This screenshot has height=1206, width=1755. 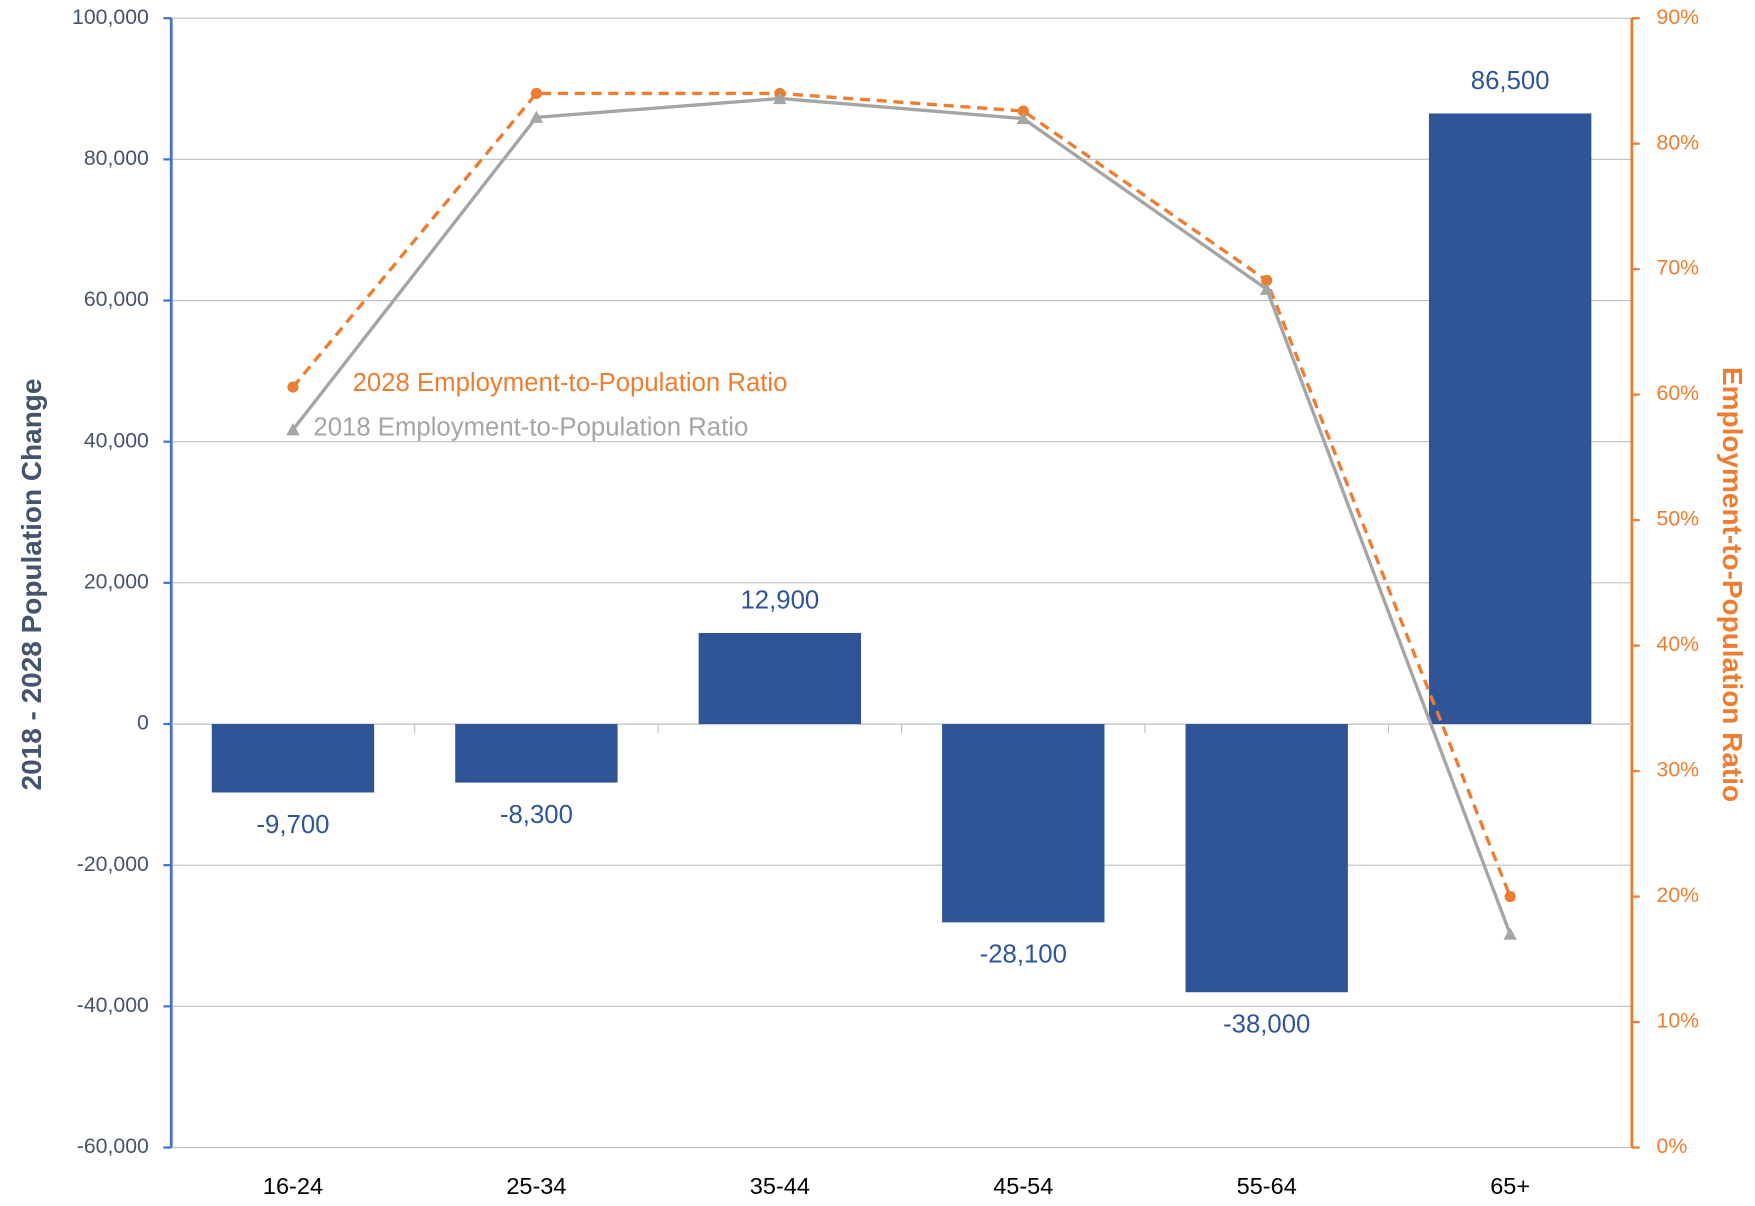 What do you see at coordinates (1678, 142) in the screenshot?
I see `y2-tick-label: 80%` at bounding box center [1678, 142].